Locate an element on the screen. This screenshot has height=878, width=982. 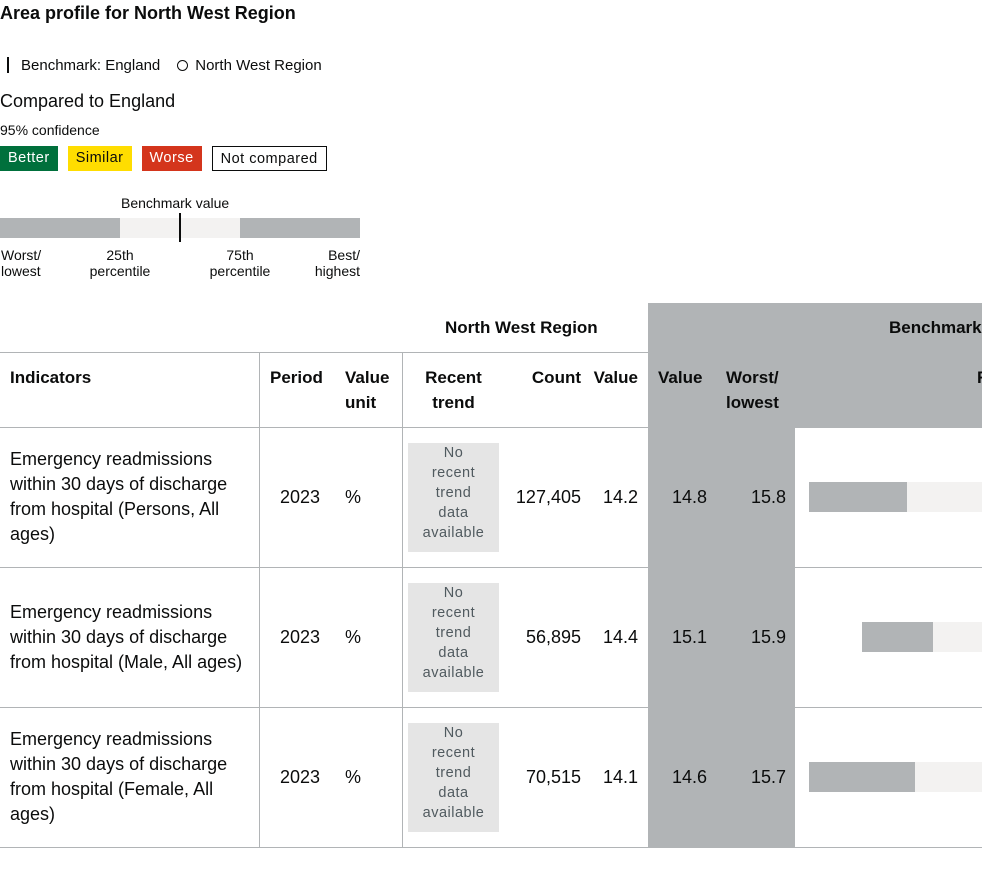
better-badge: Better is located at coordinates (29, 158).